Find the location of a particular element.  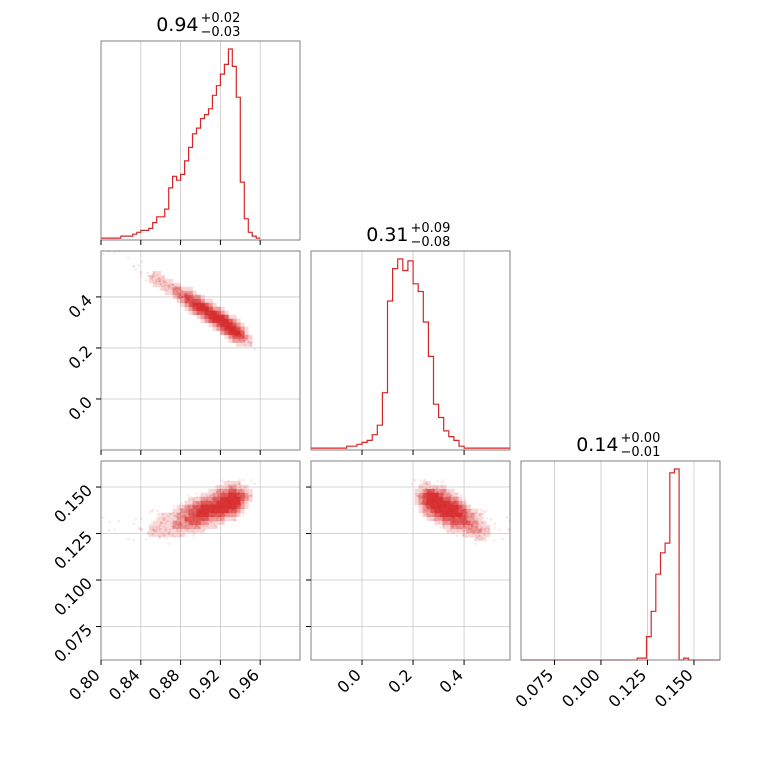

title-plus: +0.02 is located at coordinates (221, 18).